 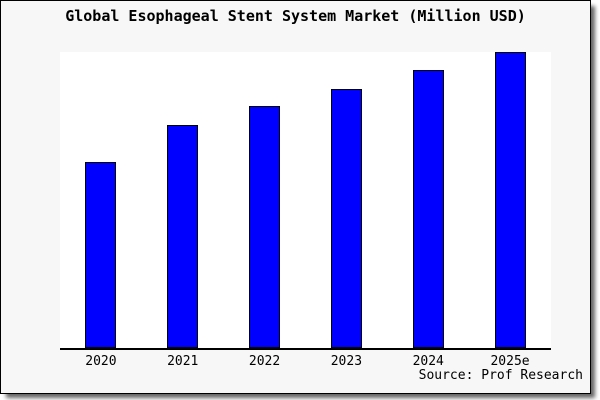 I want to click on bar-slot-2025e, so click(x=510, y=200).